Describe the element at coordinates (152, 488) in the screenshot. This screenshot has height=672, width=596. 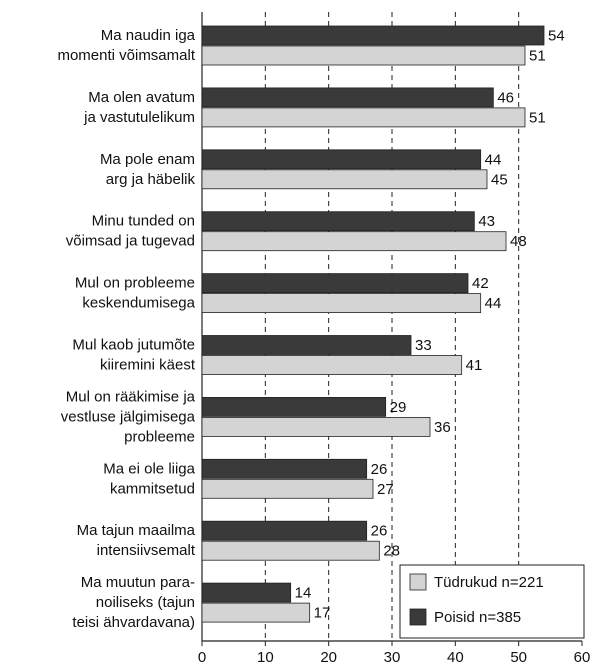
I see `category-label: kammitsetud` at that location.